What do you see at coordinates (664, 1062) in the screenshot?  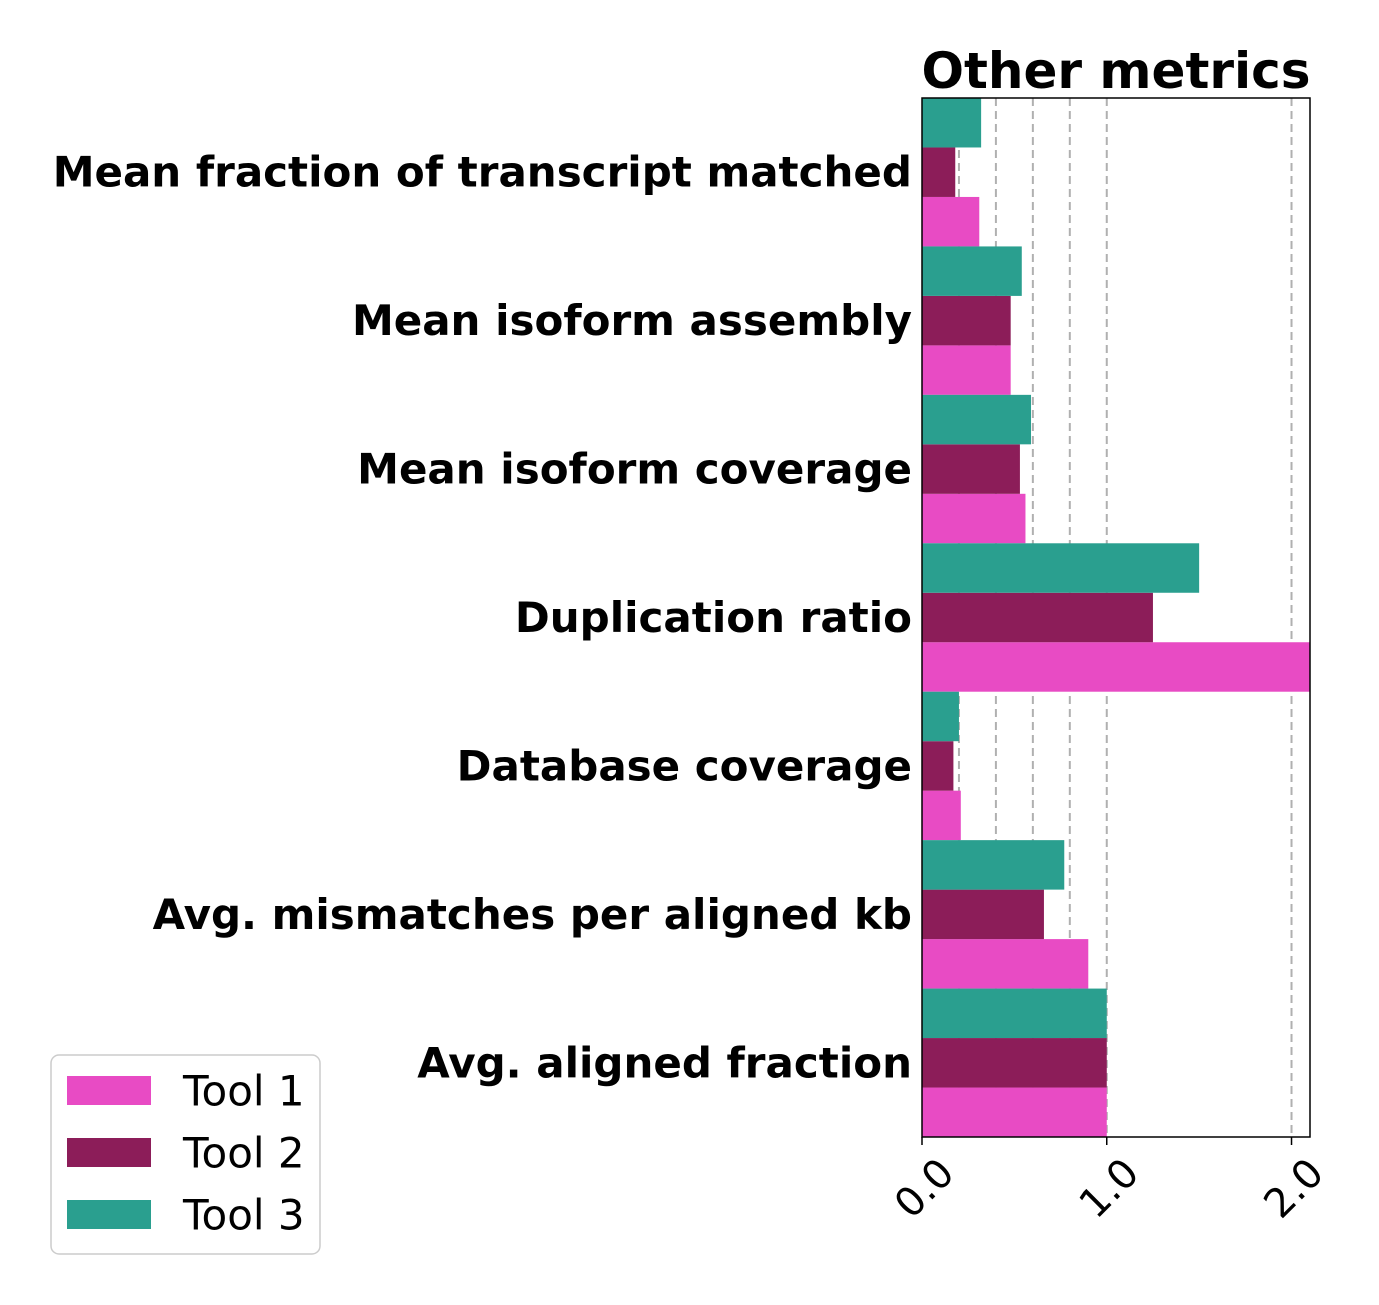 I see `category-label-6: Avg. aligned fraction` at bounding box center [664, 1062].